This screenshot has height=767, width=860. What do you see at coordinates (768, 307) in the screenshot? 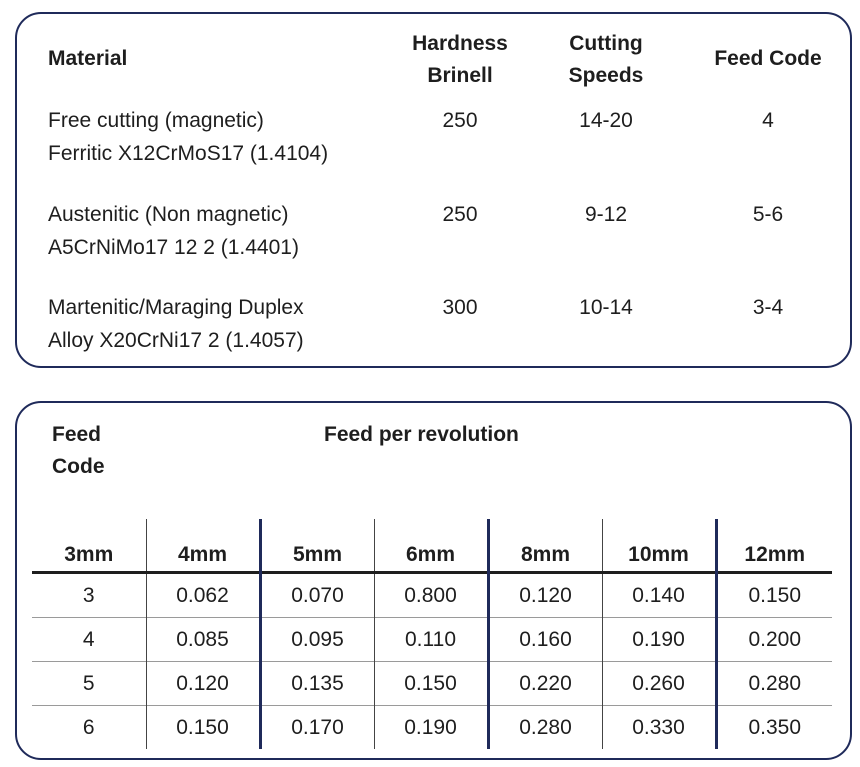
I see `feed-code-value: 3-4` at bounding box center [768, 307].